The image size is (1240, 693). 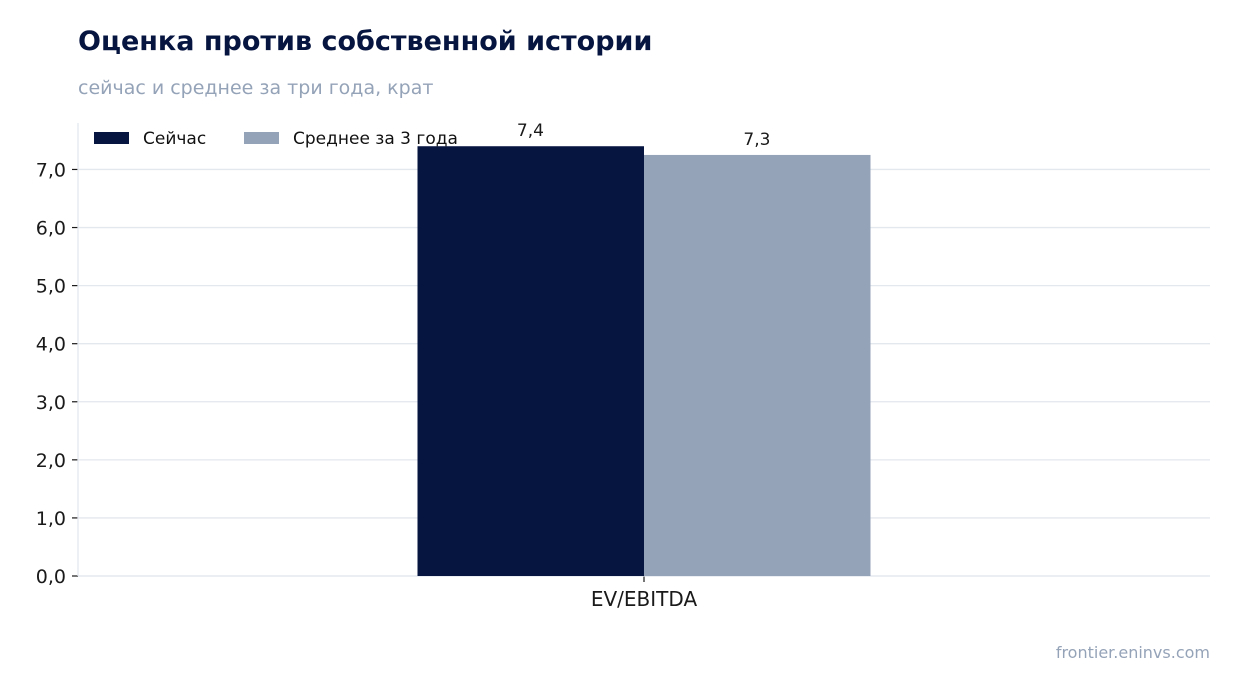 I want to click on y-tick-label: 6,0, so click(x=51, y=229).